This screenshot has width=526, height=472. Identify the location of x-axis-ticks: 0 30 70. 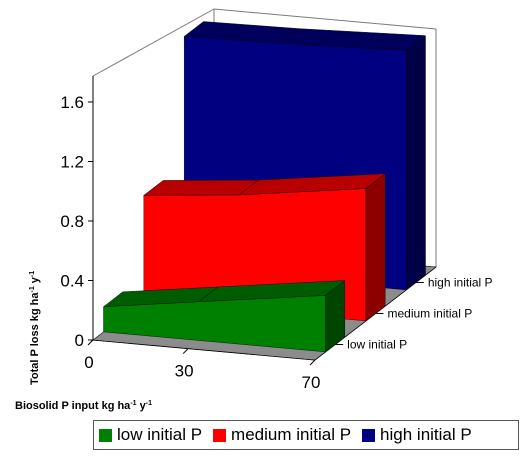
(202, 365).